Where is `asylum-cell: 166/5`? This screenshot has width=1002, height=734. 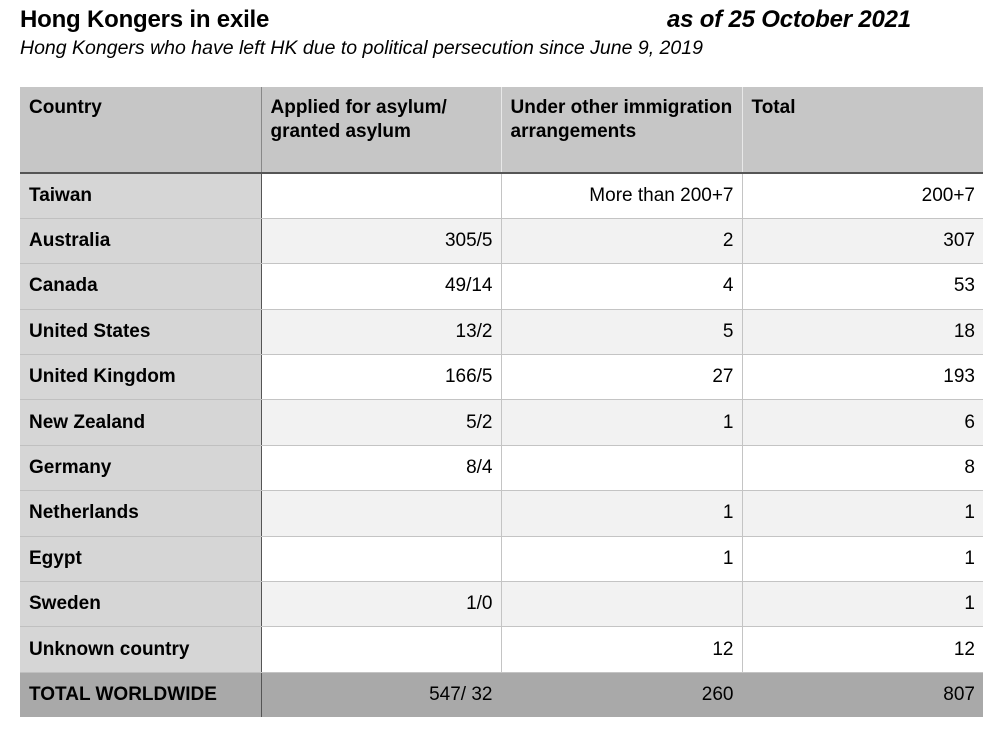
asylum-cell: 166/5 is located at coordinates (381, 377).